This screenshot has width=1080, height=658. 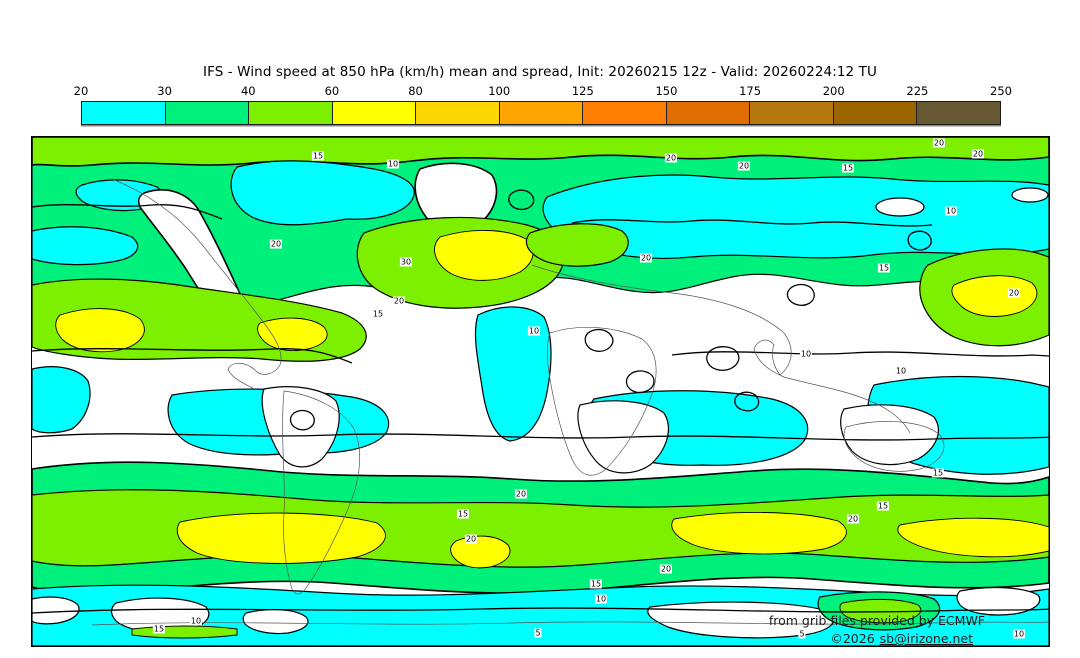 What do you see at coordinates (499, 91) in the screenshot?
I see `colorbar-tick-label: 100` at bounding box center [499, 91].